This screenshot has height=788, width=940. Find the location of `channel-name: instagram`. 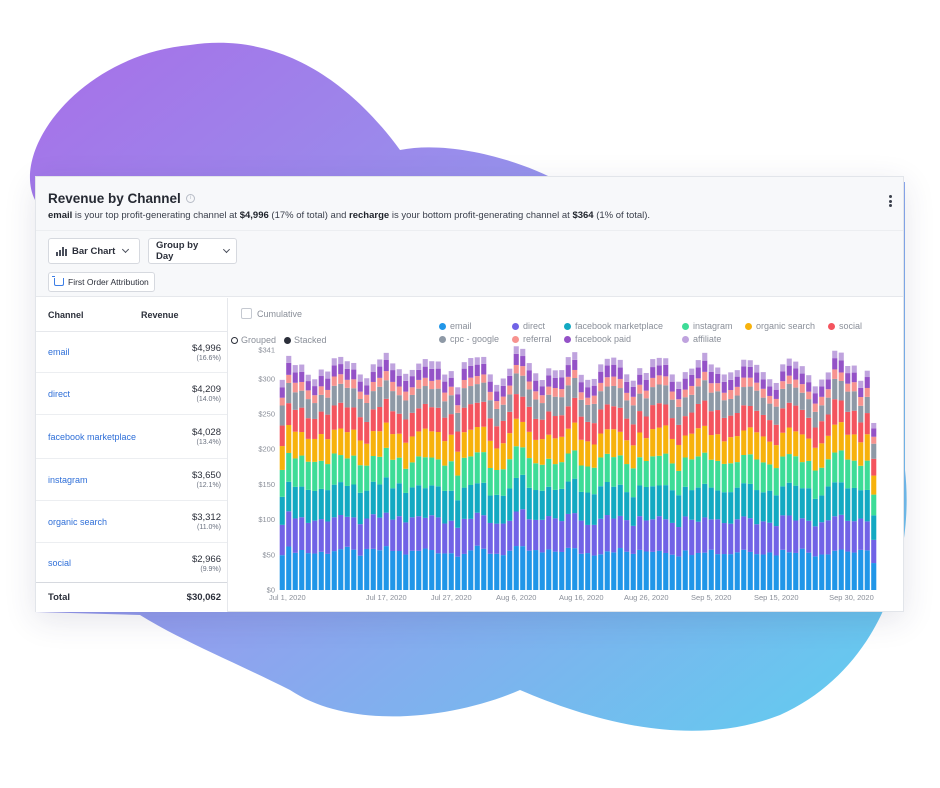

channel-name: instagram is located at coordinates (68, 479).